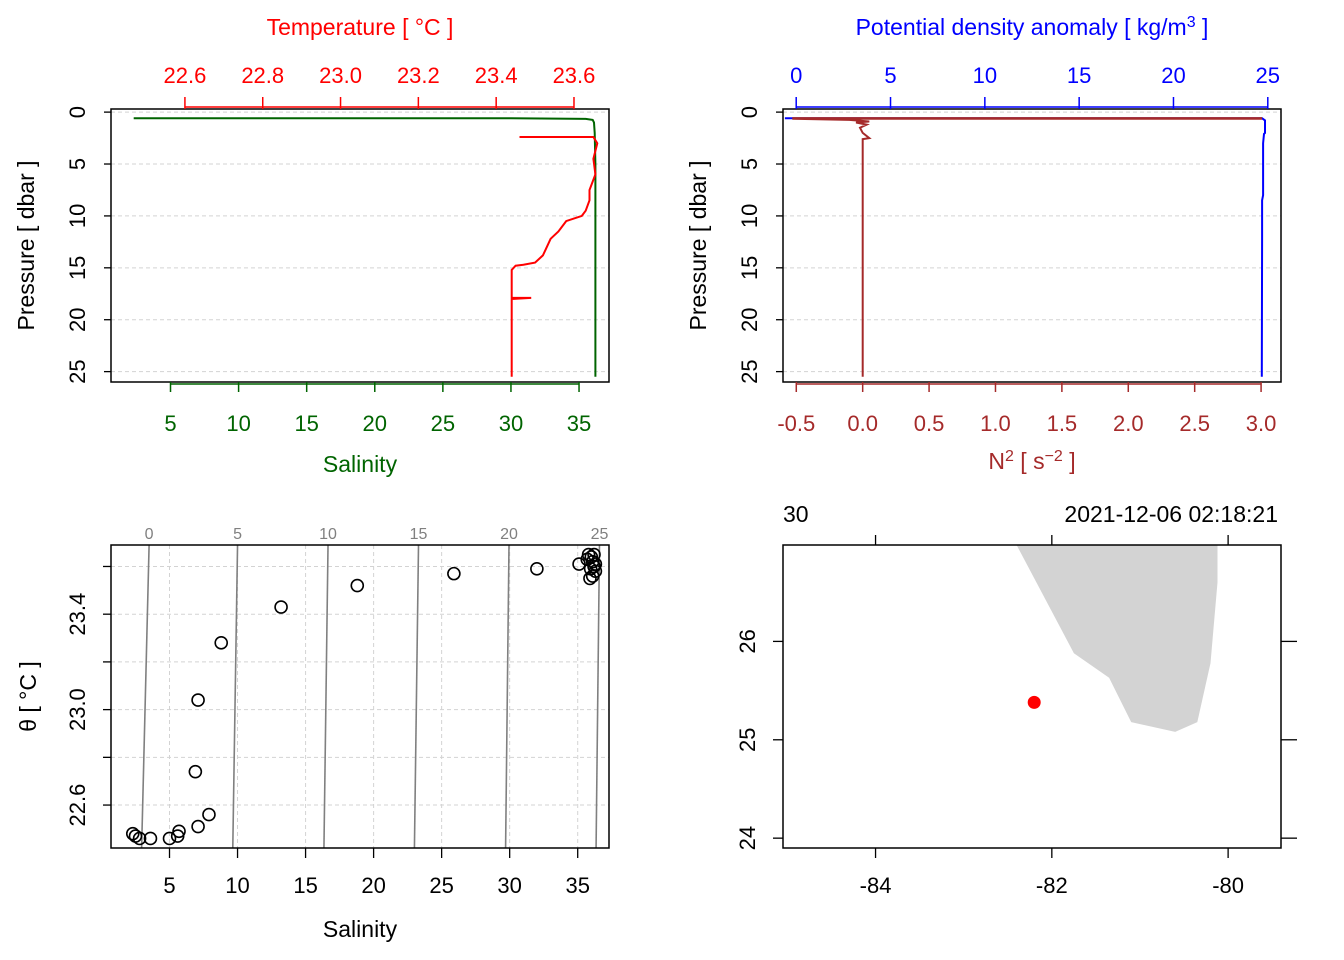  Describe the element at coordinates (237, 534) in the screenshot. I see `isopycnal-label: 5` at that location.